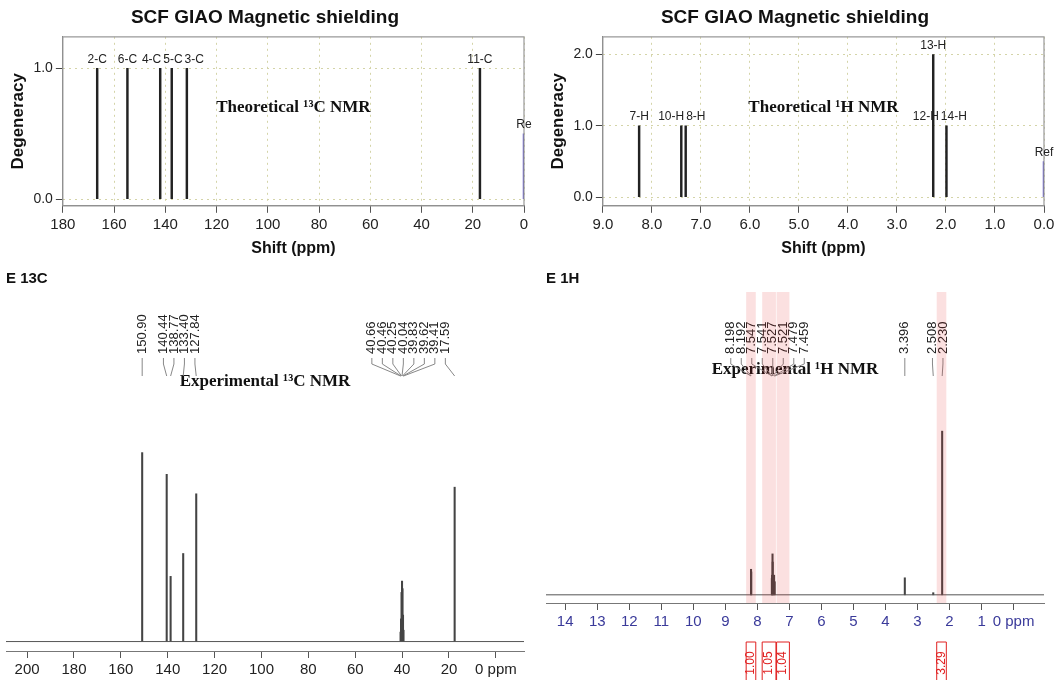  What do you see at coordinates (757, 621) in the screenshot?
I see `x-tick-label: 8` at bounding box center [757, 621].